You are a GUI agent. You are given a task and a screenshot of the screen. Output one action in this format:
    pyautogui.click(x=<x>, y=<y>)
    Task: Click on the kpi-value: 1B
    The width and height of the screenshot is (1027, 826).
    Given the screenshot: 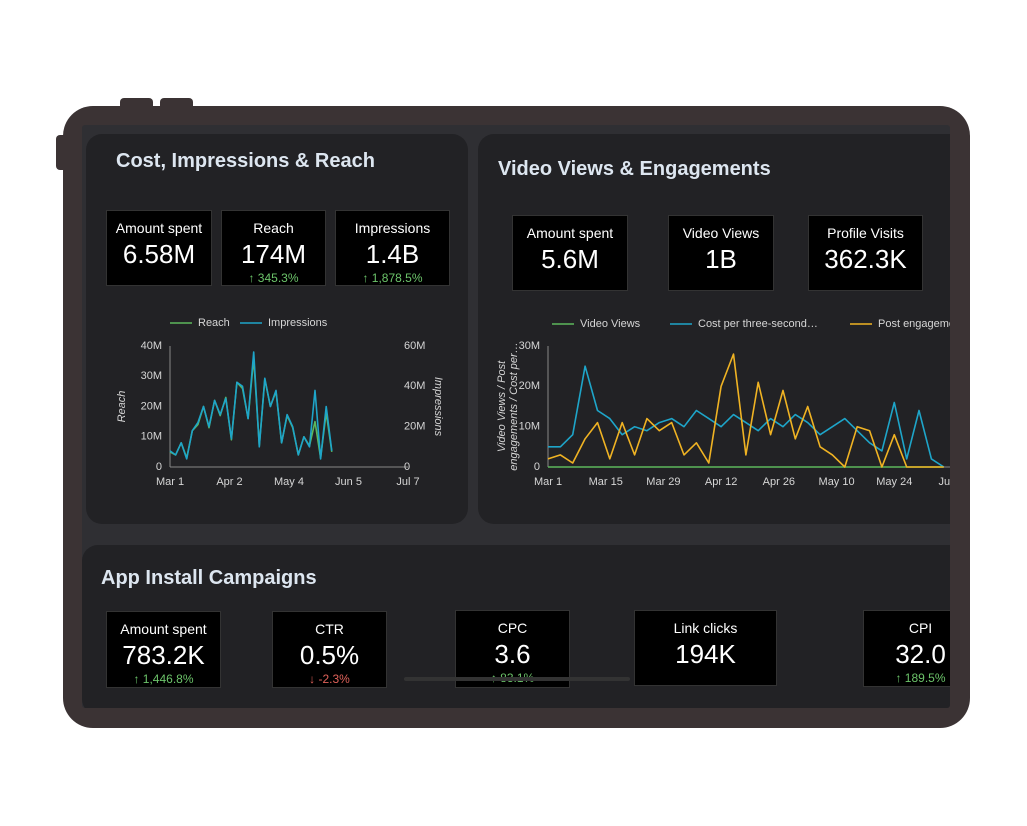 What is the action you would take?
    pyautogui.click(x=721, y=259)
    